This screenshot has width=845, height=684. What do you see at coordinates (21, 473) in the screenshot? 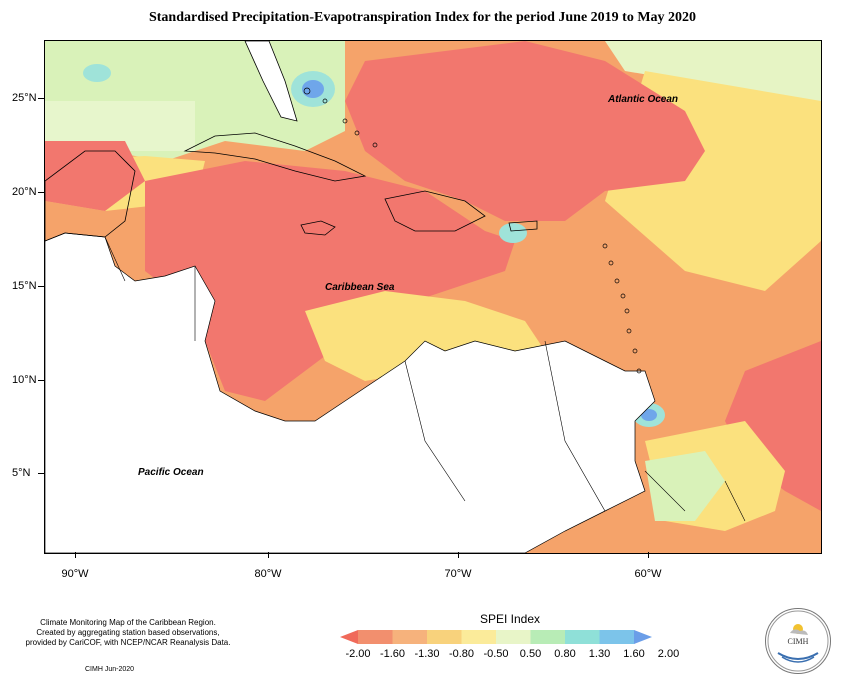
I see `y-tick-label: 5°N` at bounding box center [21, 473].